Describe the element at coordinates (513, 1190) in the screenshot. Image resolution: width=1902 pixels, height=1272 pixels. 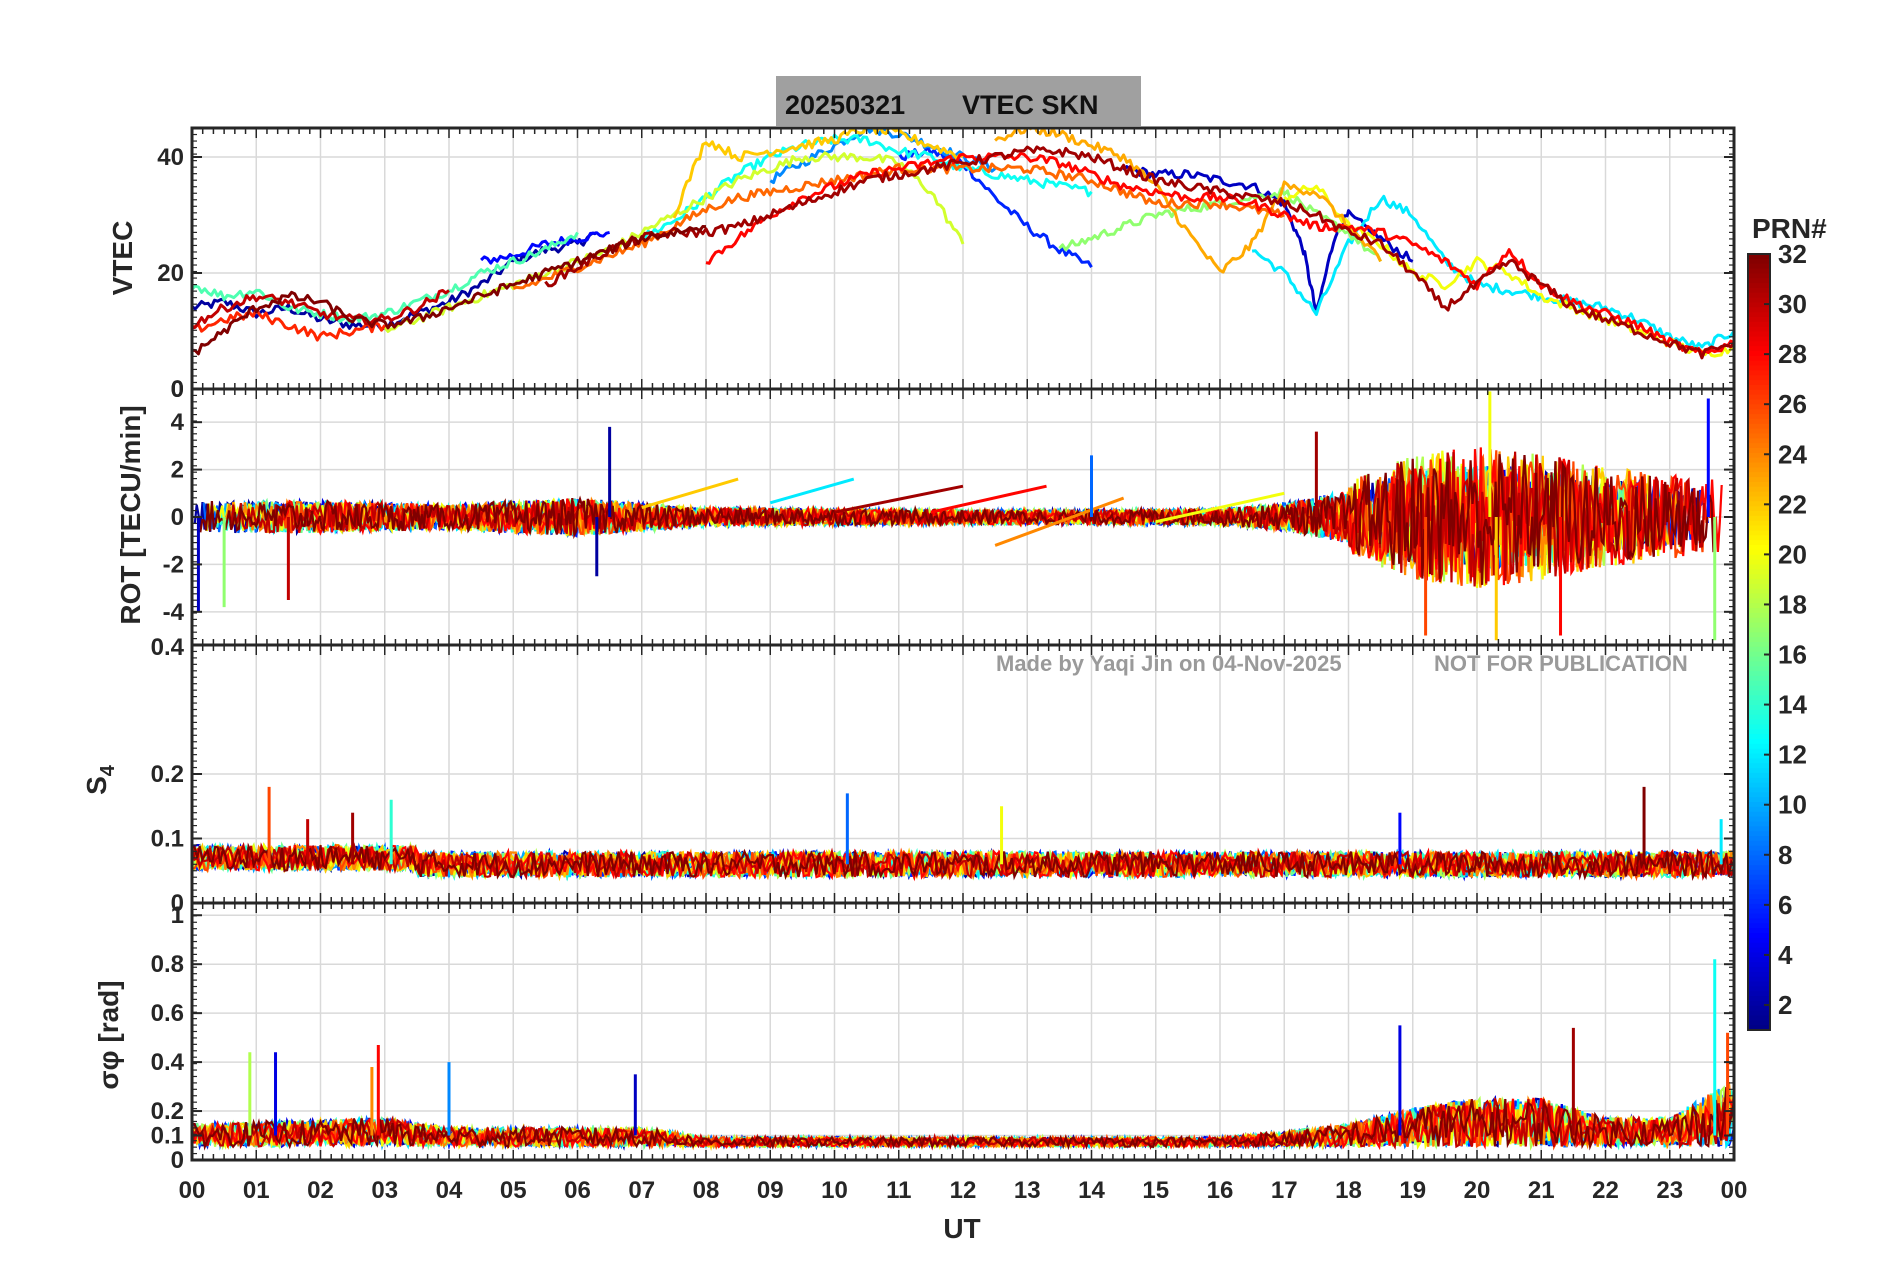
I see `x-tick-label: 05` at that location.